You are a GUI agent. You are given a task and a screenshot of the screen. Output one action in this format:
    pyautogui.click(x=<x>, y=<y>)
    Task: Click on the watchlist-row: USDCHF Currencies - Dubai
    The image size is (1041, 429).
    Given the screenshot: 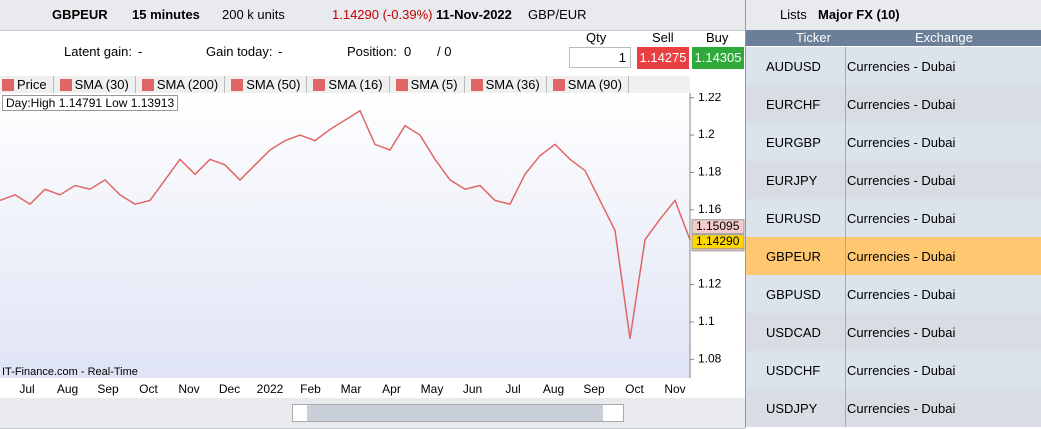 What is the action you would take?
    pyautogui.click(x=893, y=370)
    